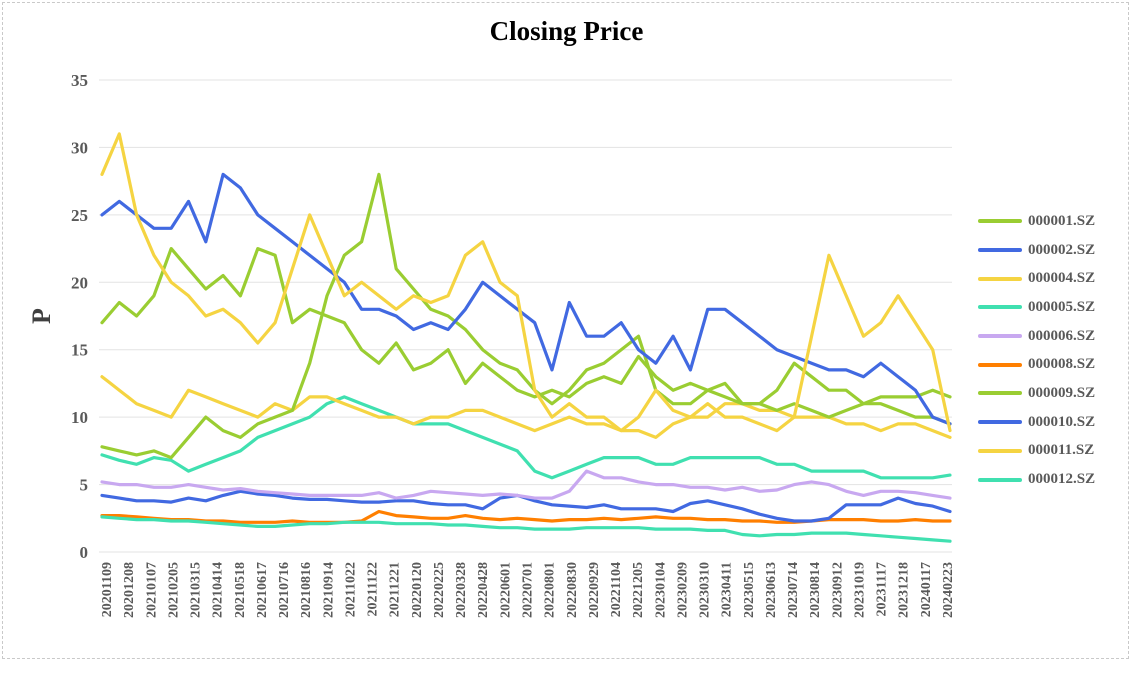  Describe the element at coordinates (727, 589) in the screenshot. I see `x-tick-label: 20230411` at that location.